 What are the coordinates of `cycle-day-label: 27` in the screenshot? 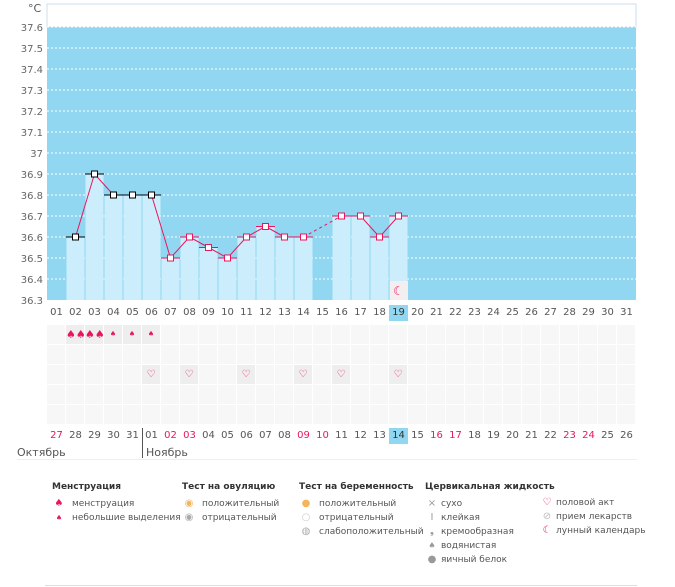 It's located at (550, 312).